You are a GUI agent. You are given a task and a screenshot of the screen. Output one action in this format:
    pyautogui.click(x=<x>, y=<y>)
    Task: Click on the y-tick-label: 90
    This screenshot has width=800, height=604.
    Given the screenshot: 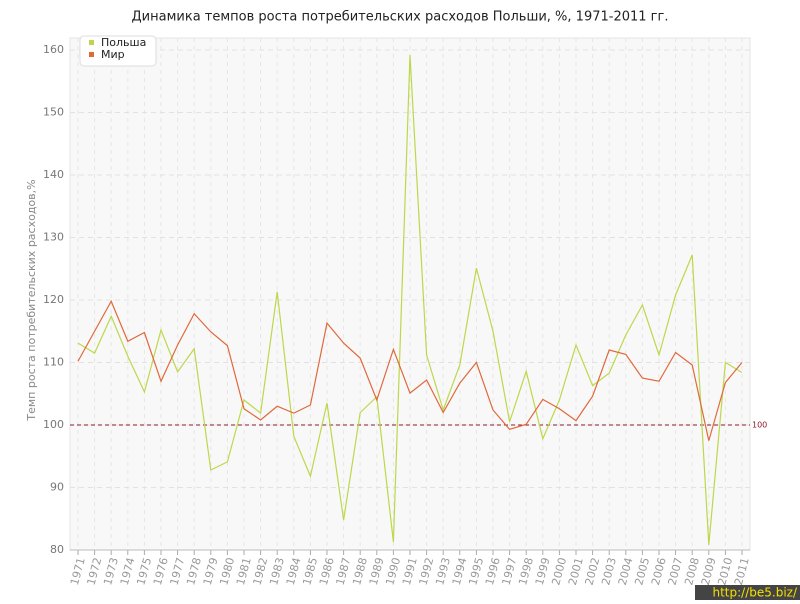 What is the action you would take?
    pyautogui.click(x=57, y=487)
    